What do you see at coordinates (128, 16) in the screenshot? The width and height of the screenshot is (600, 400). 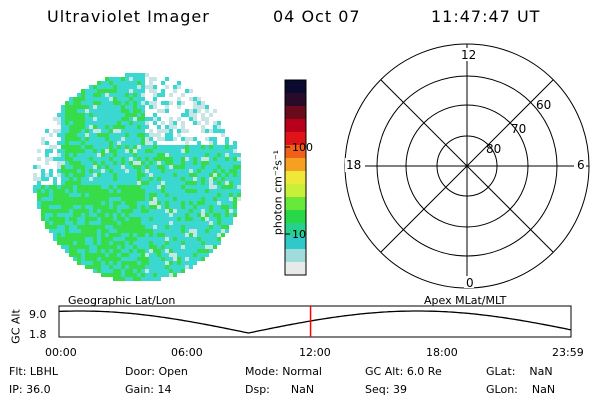 I see `instrument-title: Ultraviolet Imager` at bounding box center [128, 16].